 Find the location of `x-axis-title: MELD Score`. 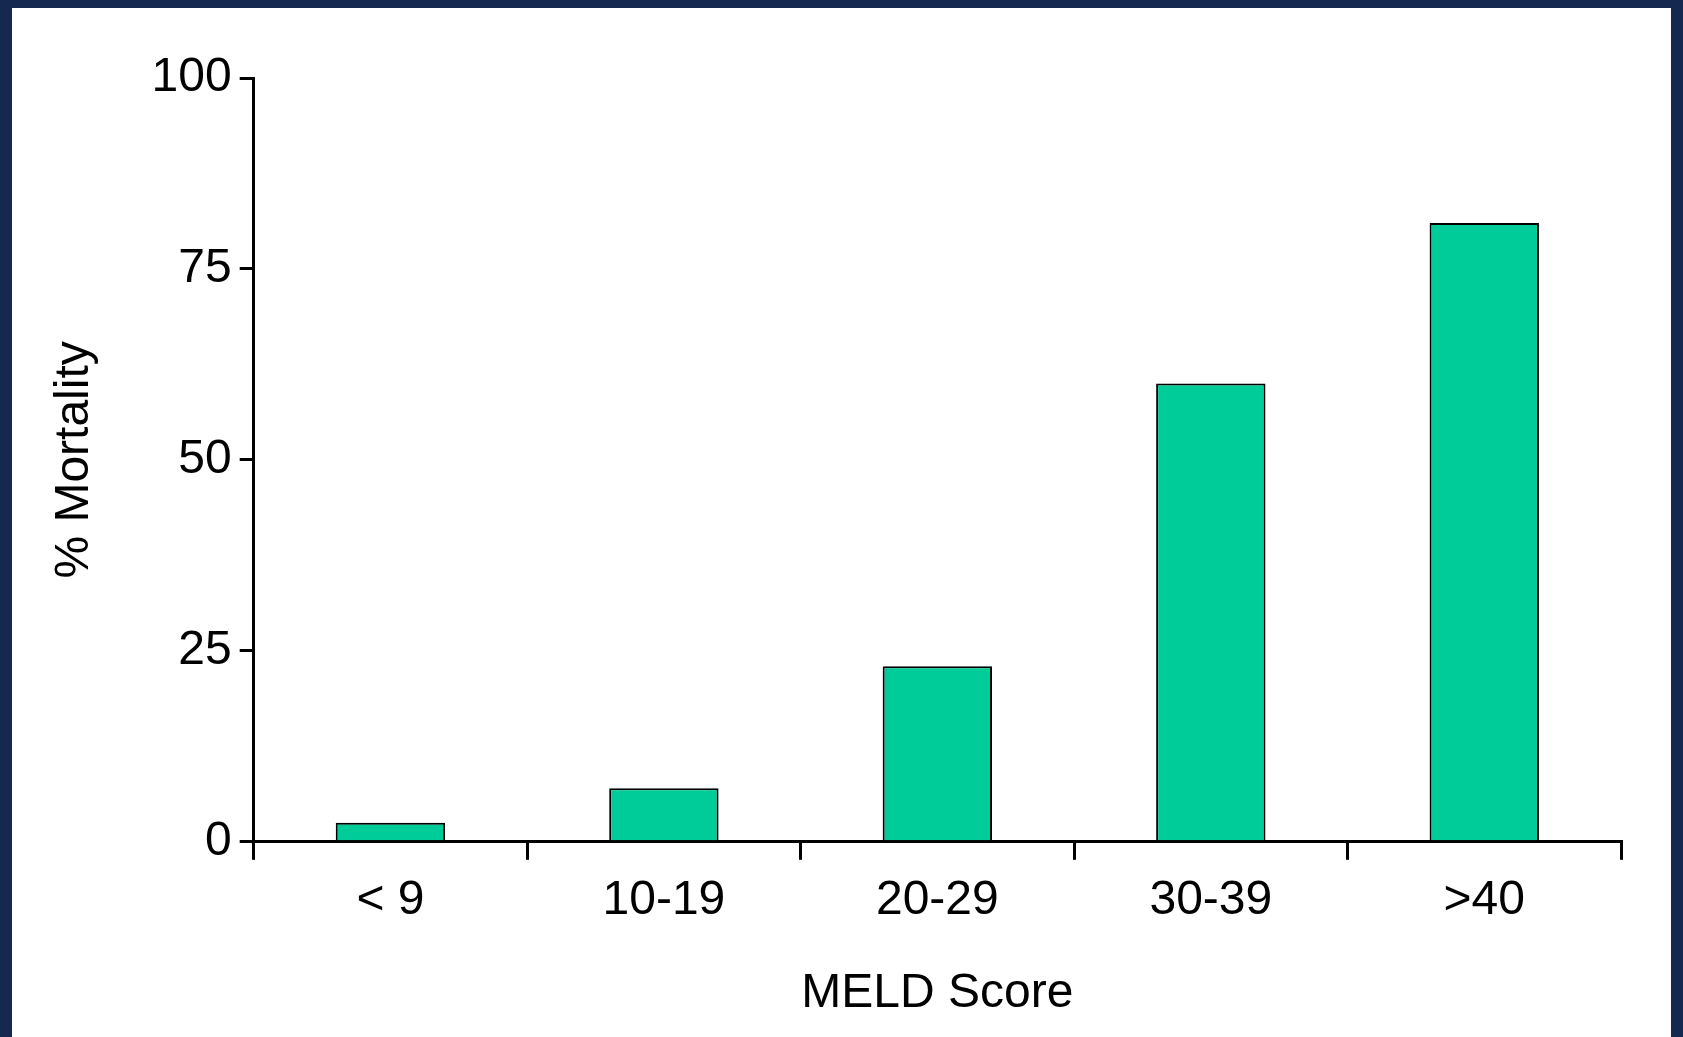

x-axis-title: MELD Score is located at coordinates (937, 991).